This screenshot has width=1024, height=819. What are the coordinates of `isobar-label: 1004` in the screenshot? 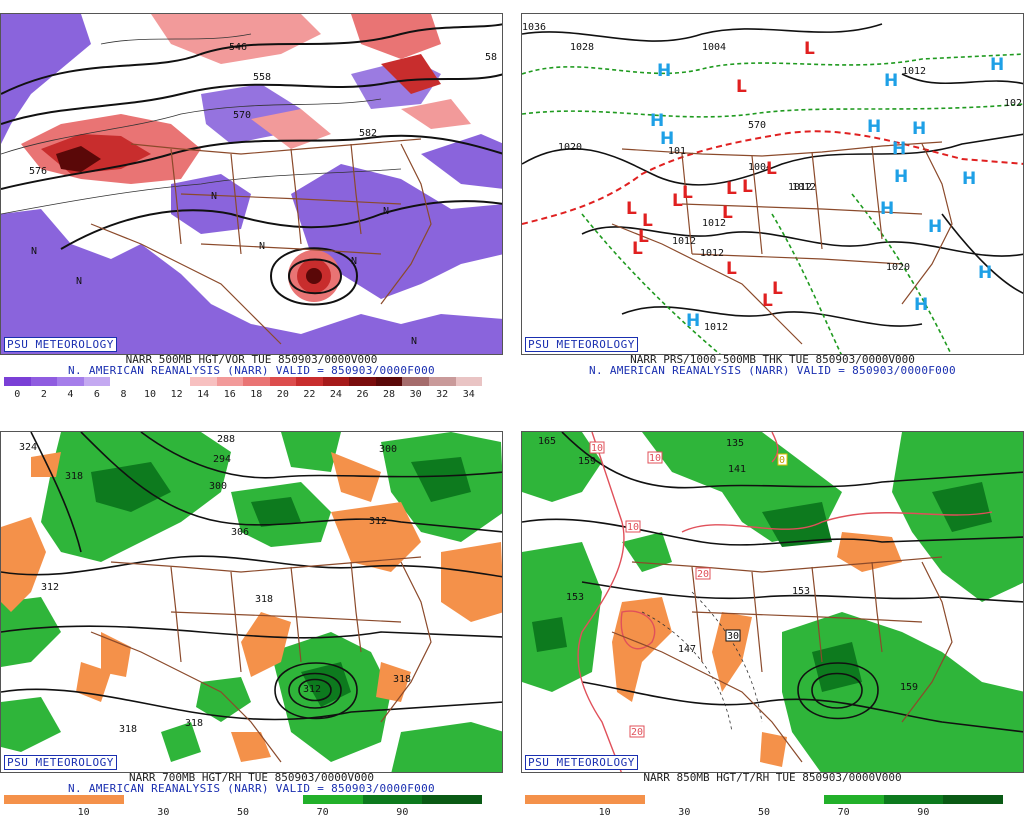 It's located at (714, 47).